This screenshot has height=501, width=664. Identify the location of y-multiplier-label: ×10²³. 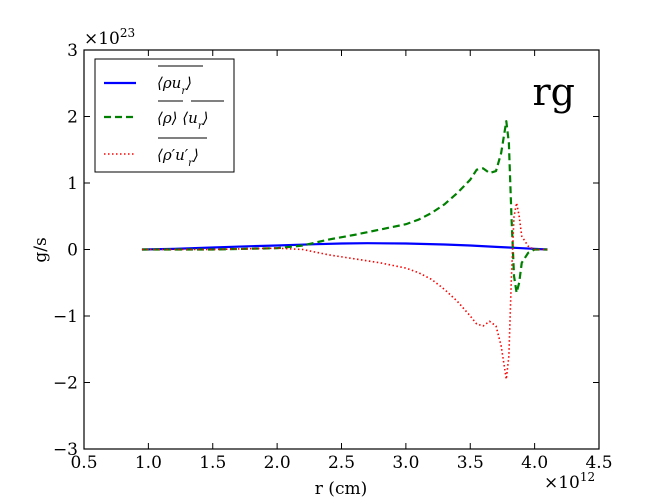
(109, 37).